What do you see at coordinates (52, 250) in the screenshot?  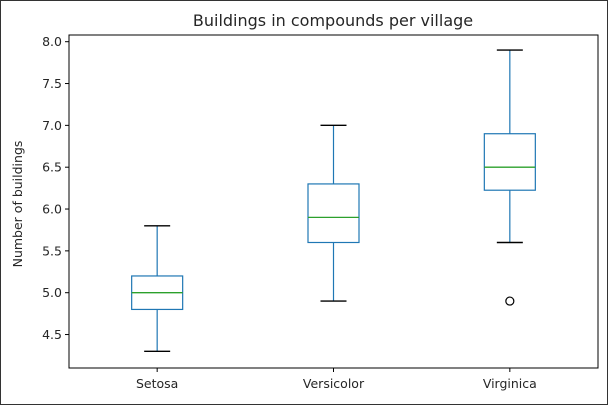 I see `y-tick-label: 5.5` at bounding box center [52, 250].